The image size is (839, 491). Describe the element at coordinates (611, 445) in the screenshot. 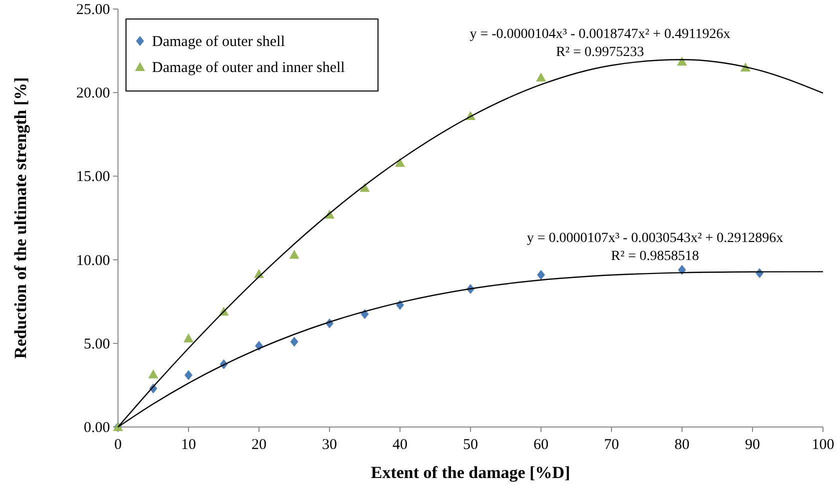

I see `x-tick-label: 70` at that location.